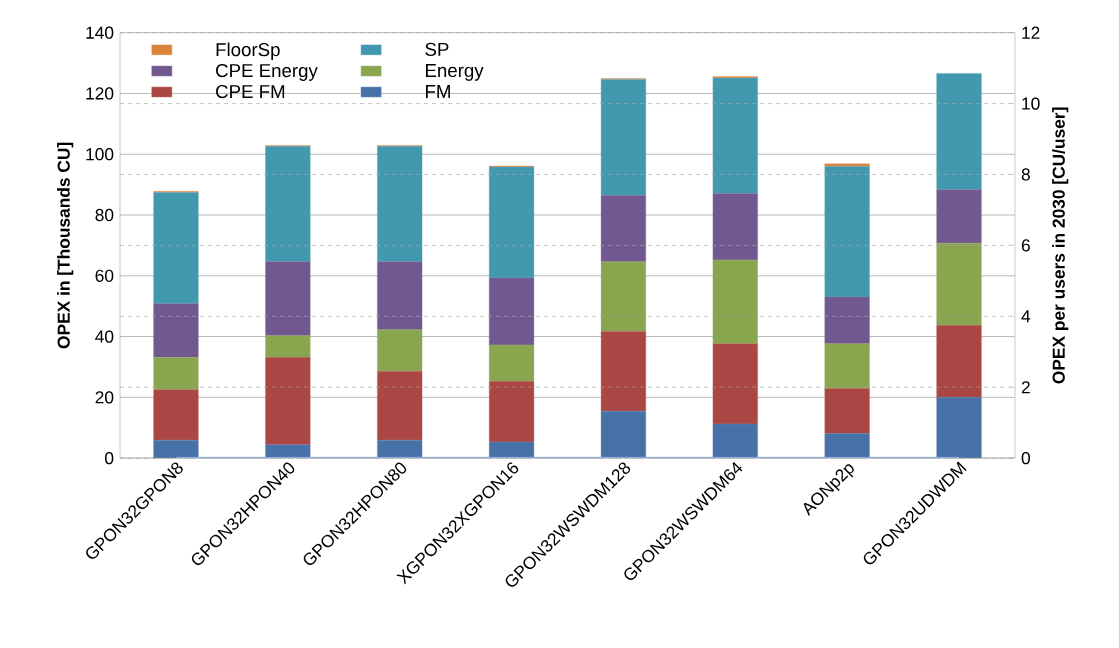 Image resolution: width=1119 pixels, height=648 pixels. I want to click on y2-tick-label: 2, so click(1025, 387).